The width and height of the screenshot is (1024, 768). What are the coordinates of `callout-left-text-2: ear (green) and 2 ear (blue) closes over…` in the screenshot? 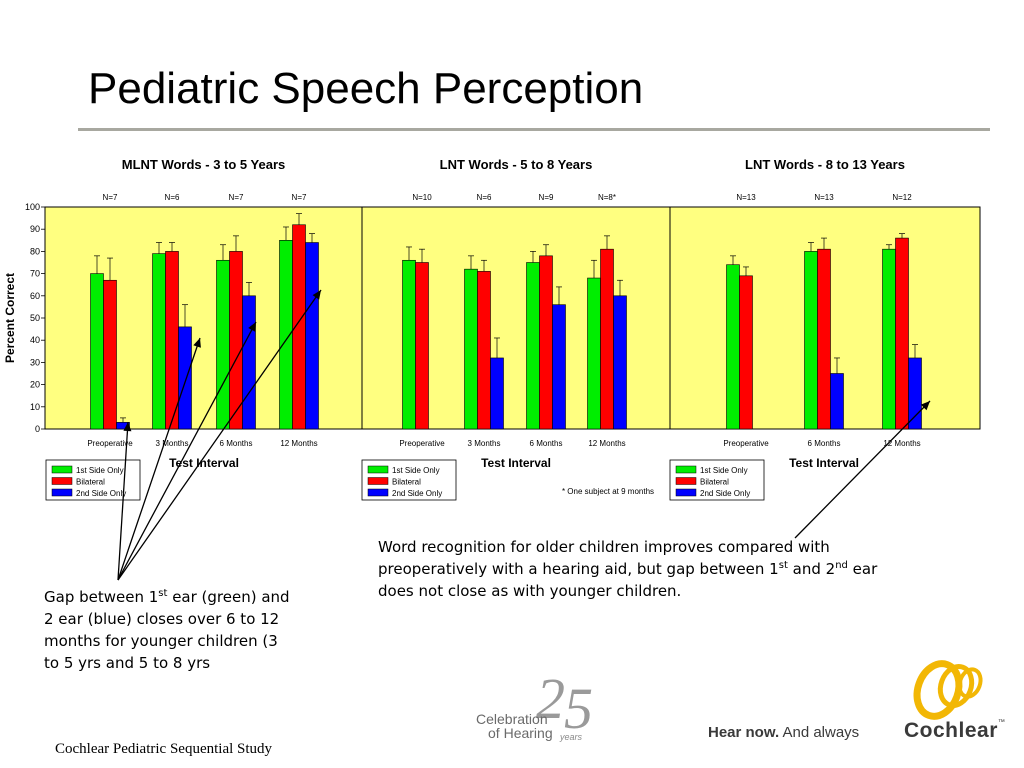 It's located at (167, 630).